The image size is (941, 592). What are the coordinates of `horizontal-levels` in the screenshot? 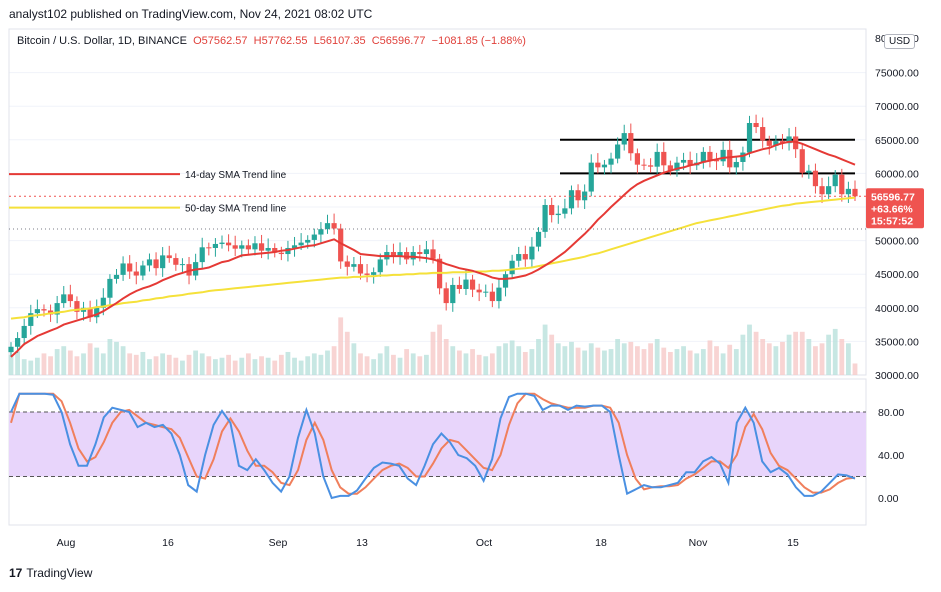 It's located at (707, 156).